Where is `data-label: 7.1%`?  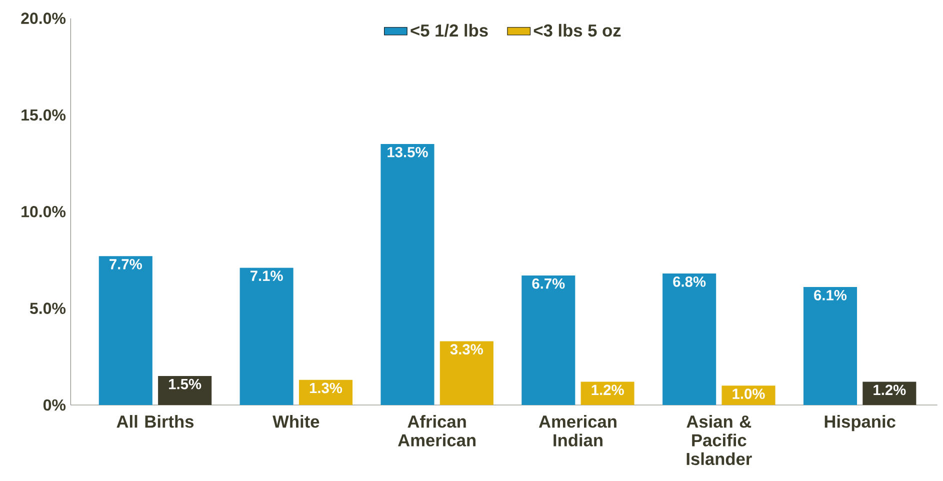 data-label: 7.1% is located at coordinates (266, 275).